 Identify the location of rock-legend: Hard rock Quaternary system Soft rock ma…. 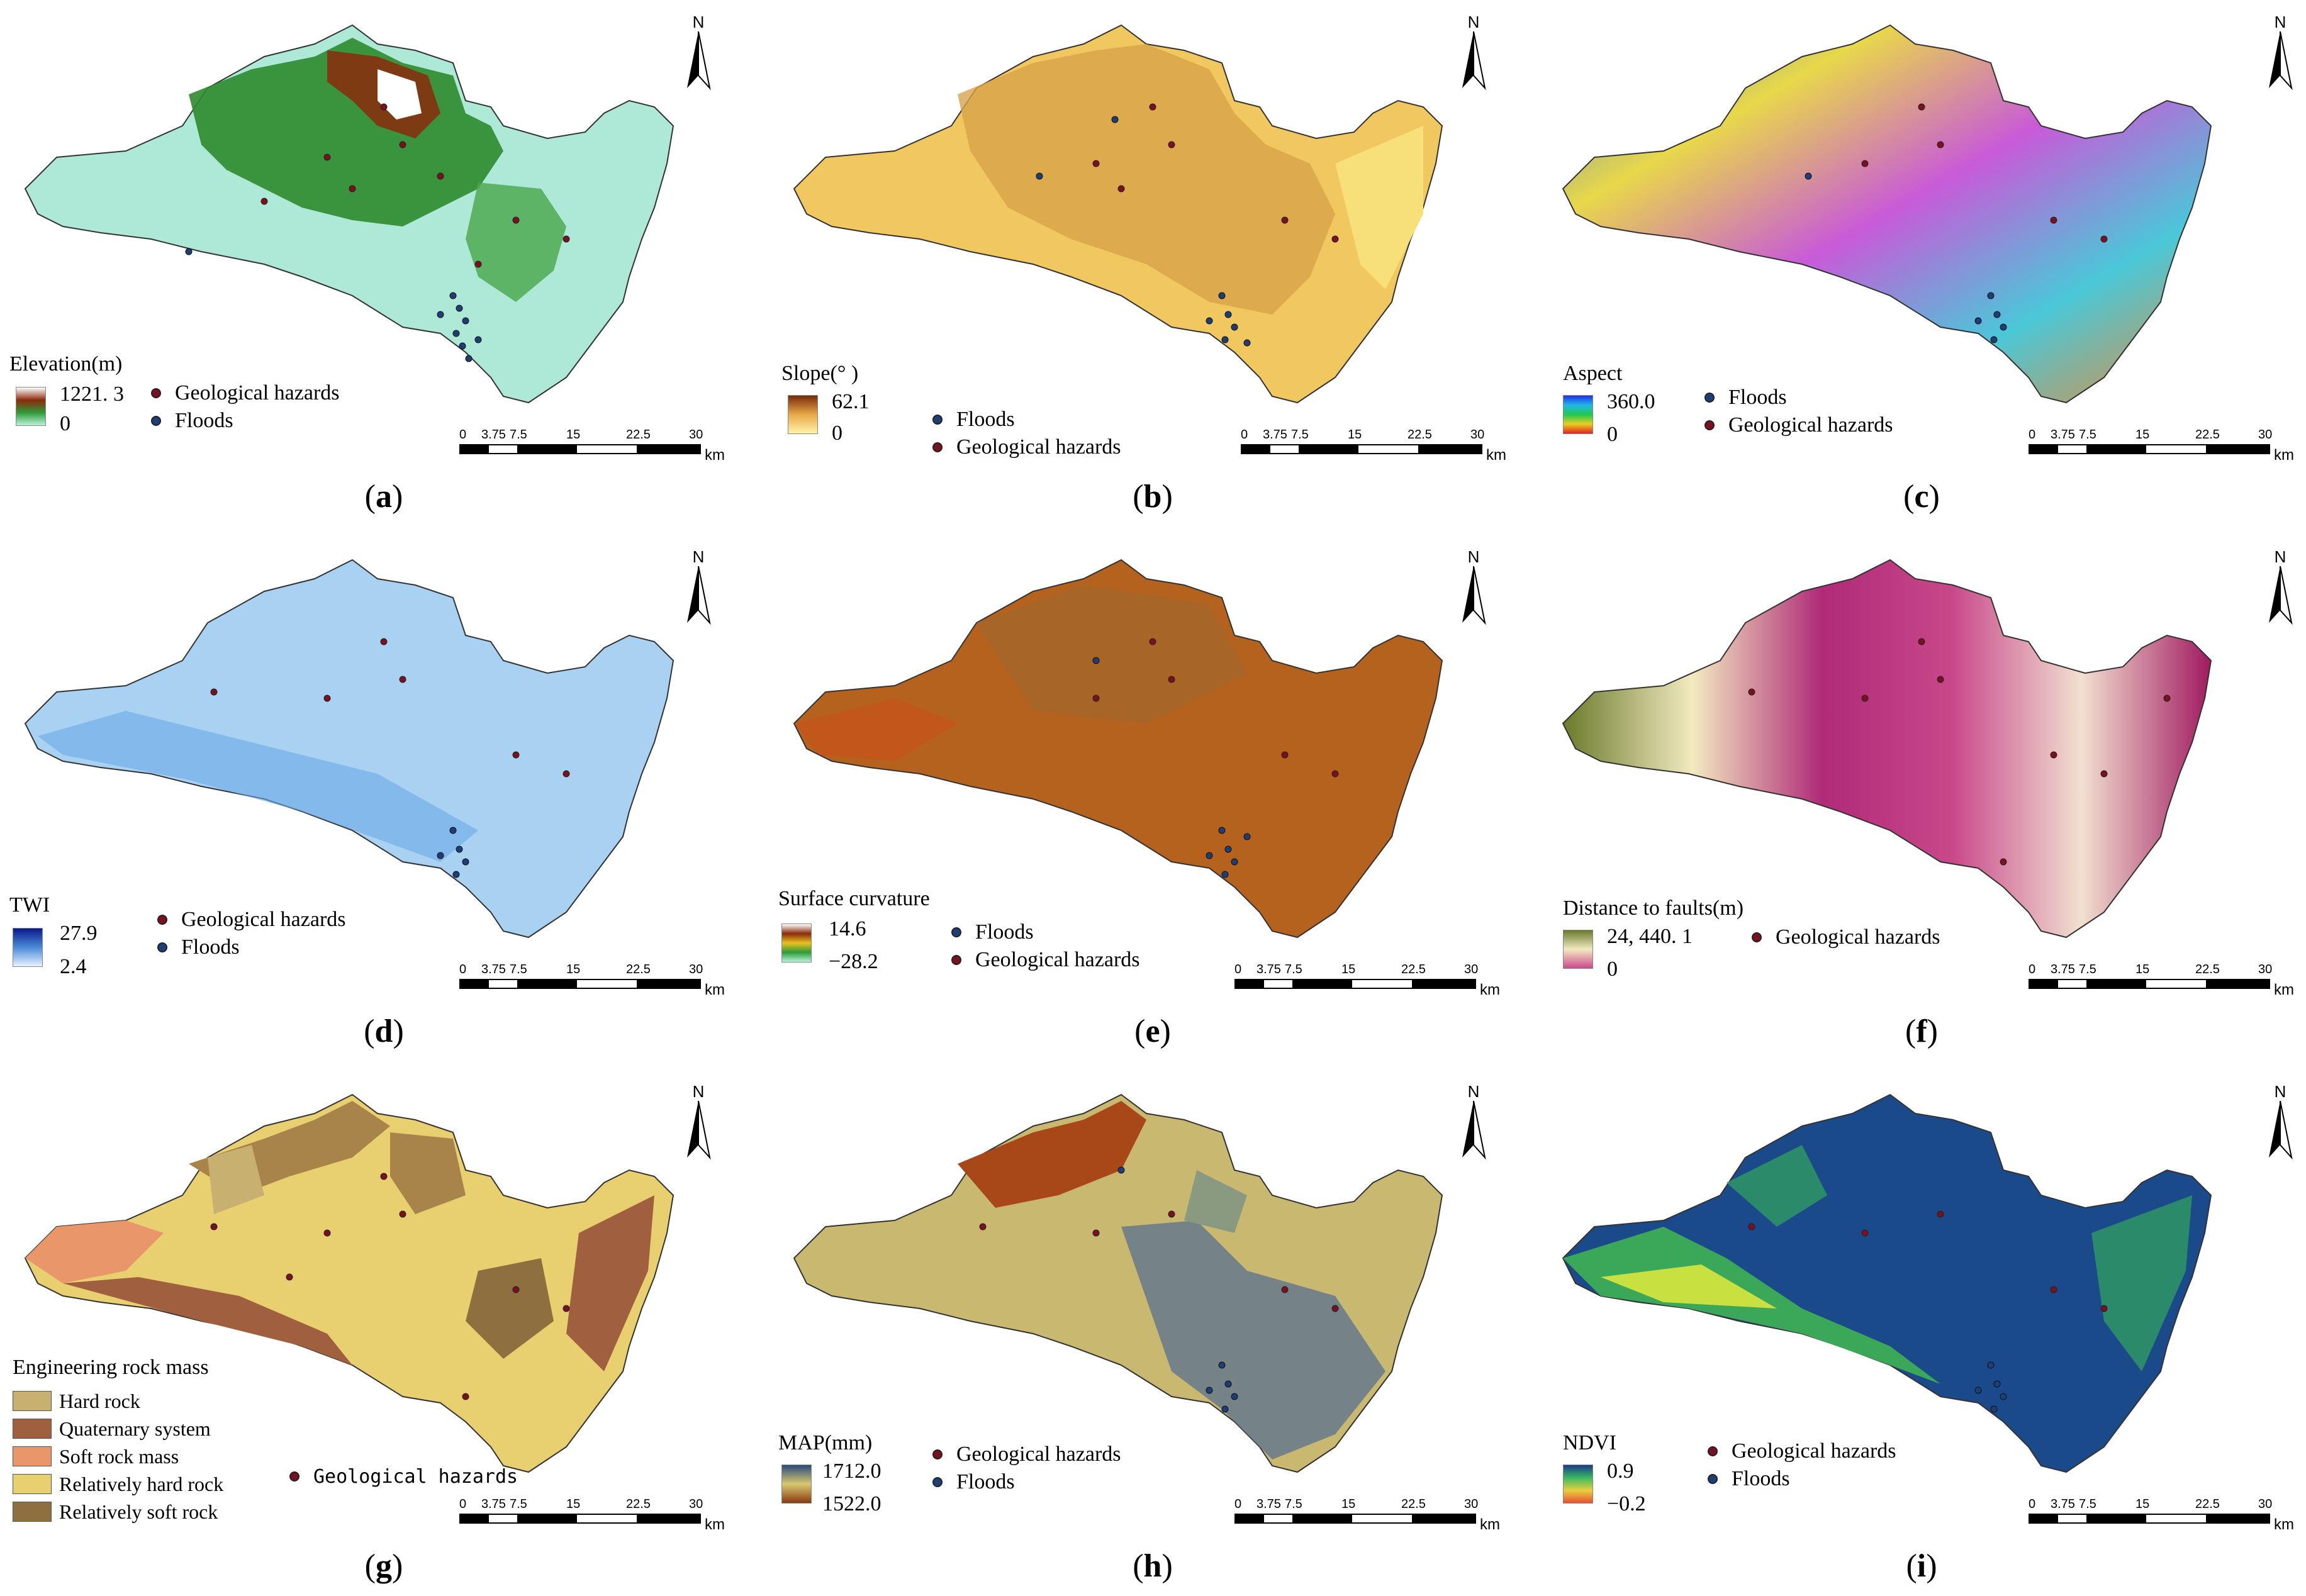
(118, 1456).